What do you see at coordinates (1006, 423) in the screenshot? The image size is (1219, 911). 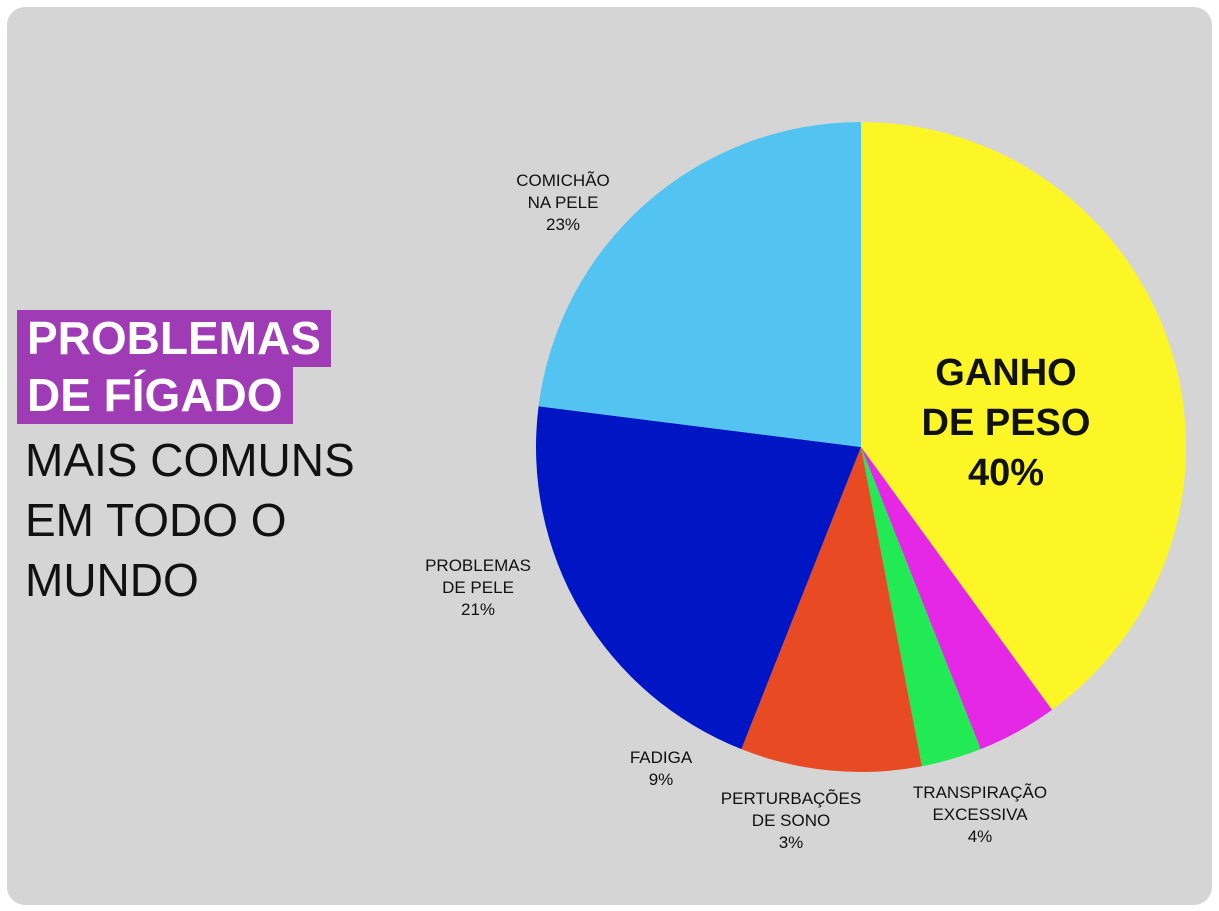 I see `slice-label-0-line-1: DE PESO` at bounding box center [1006, 423].